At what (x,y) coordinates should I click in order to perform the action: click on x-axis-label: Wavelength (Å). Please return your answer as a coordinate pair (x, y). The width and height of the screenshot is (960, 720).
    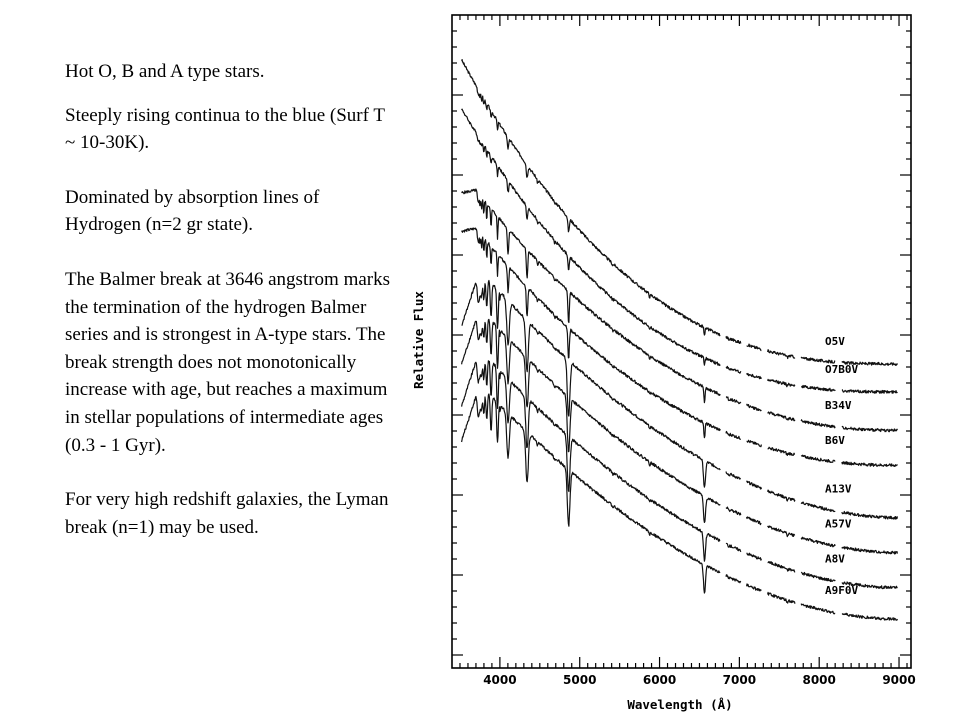
    Looking at the image, I should click on (679, 704).